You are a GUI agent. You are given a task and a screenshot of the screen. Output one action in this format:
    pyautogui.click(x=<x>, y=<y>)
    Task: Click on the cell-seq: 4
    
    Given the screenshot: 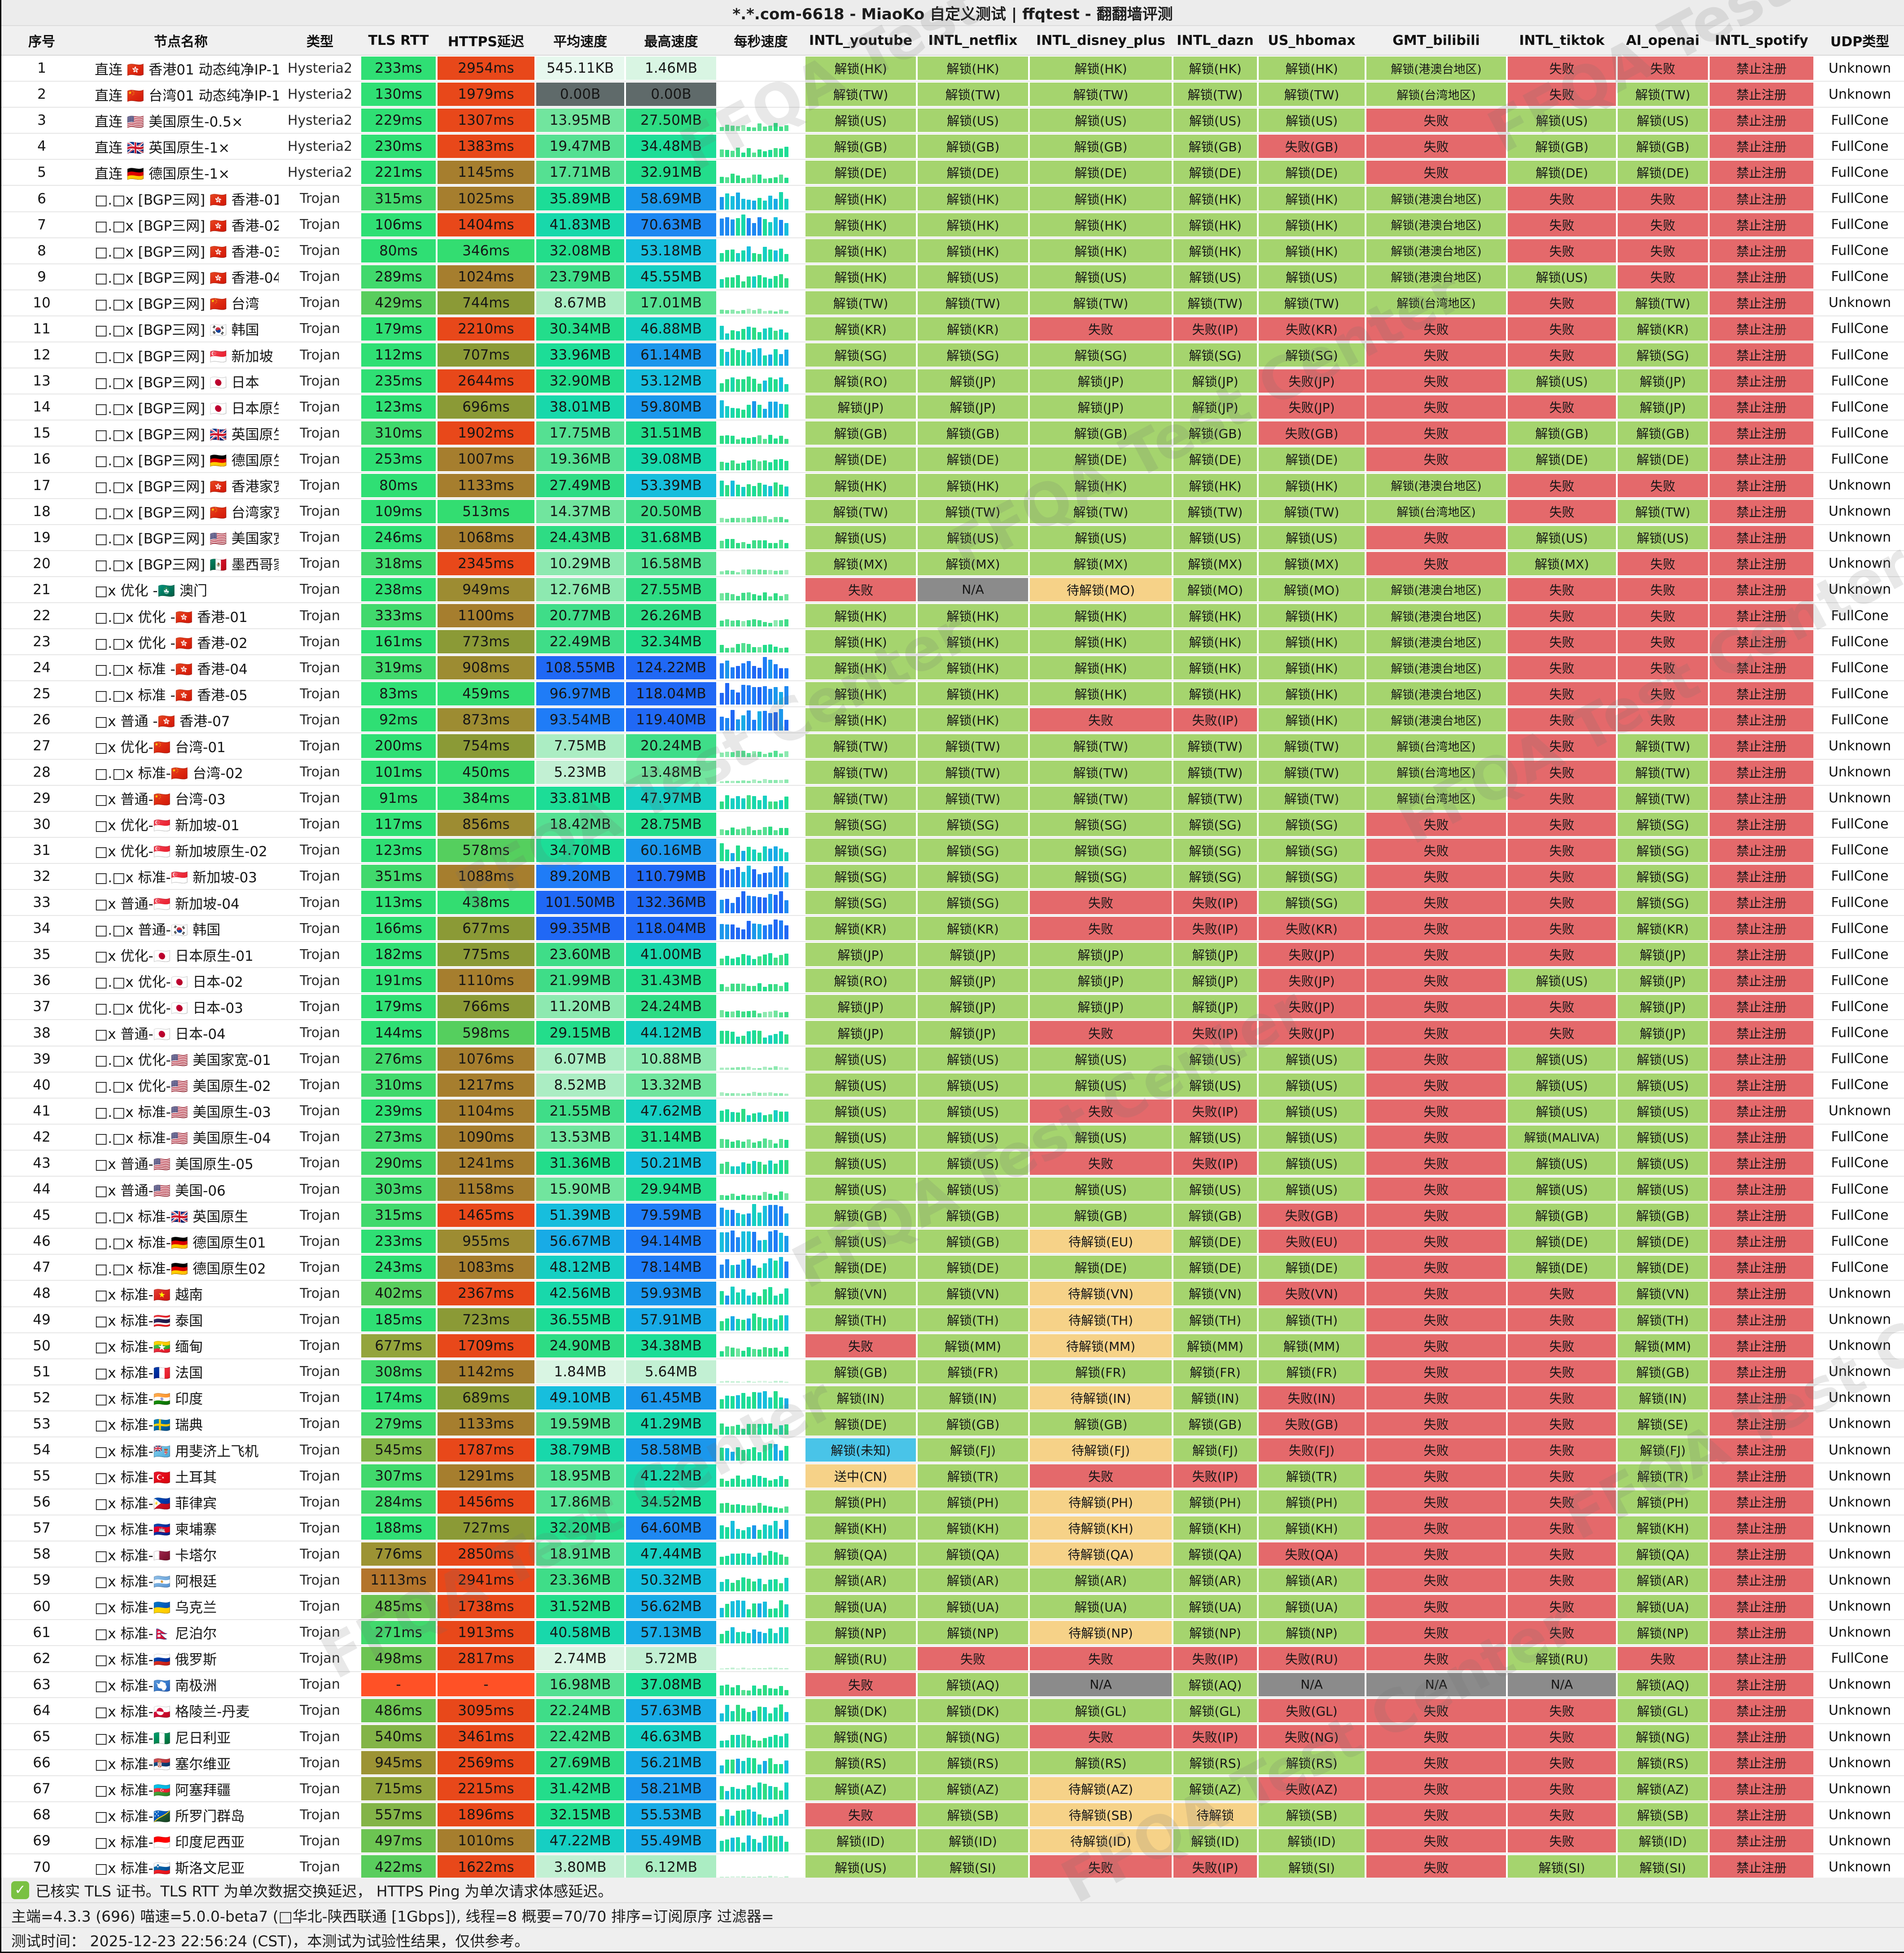 What is the action you would take?
    pyautogui.click(x=41, y=146)
    